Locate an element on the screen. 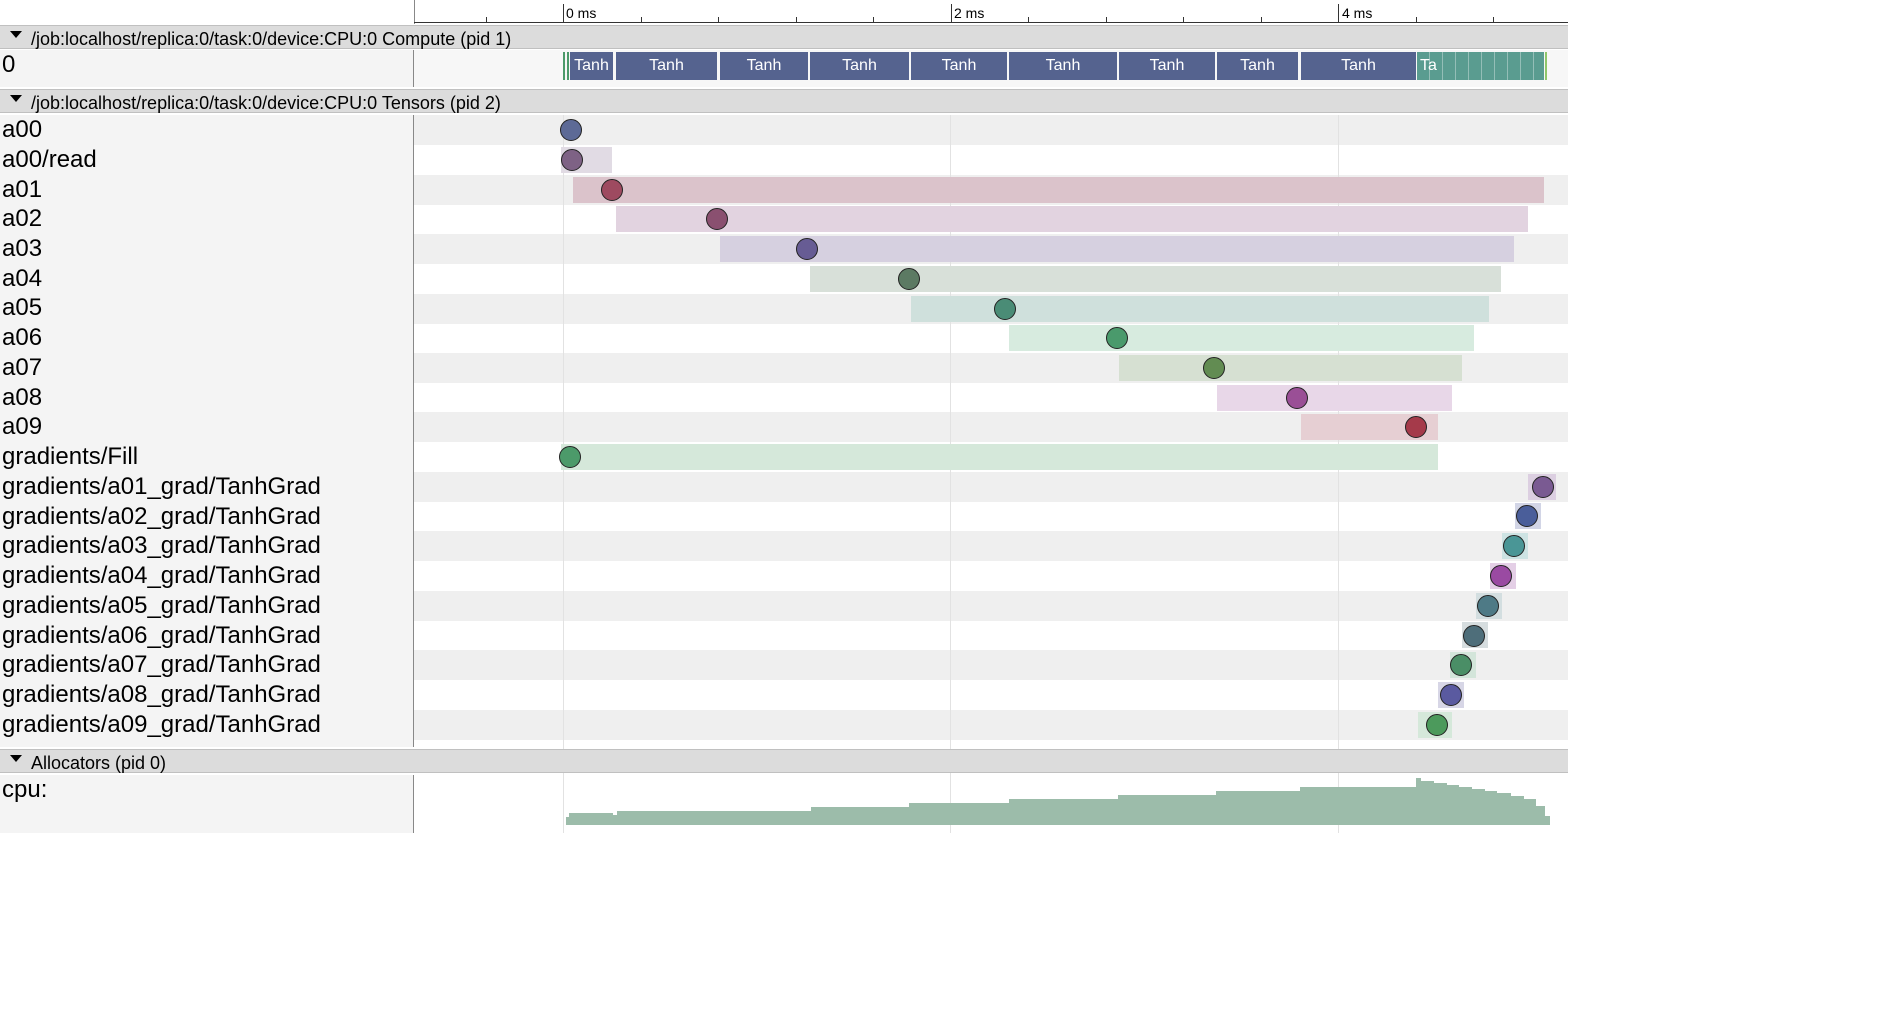 This screenshot has width=1896, height=1010. tensor-row-label: a06 is located at coordinates (22, 337).